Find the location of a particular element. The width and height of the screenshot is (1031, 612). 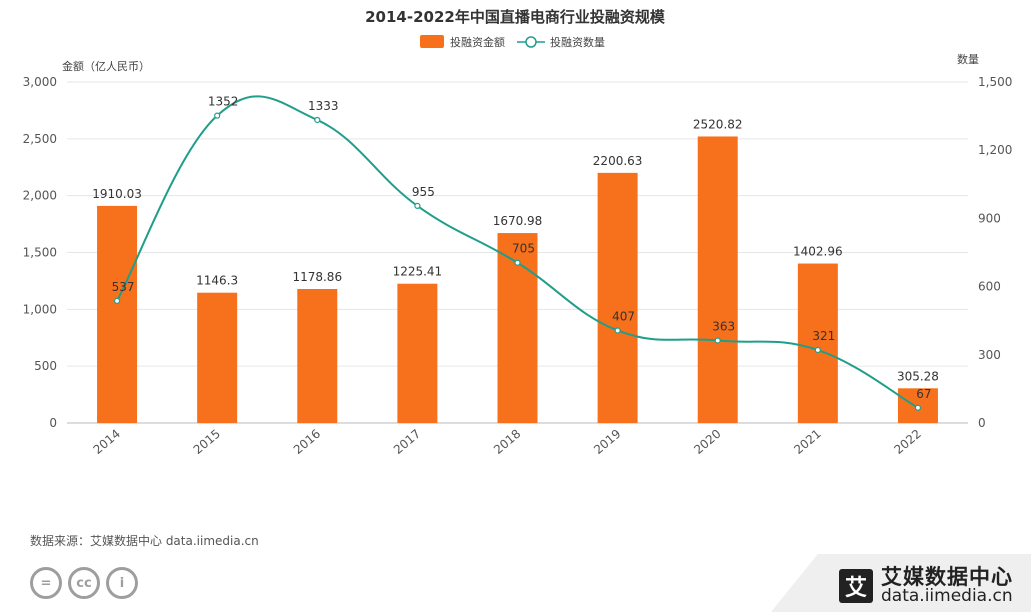

line-value-label: 1352 is located at coordinates (223, 102).